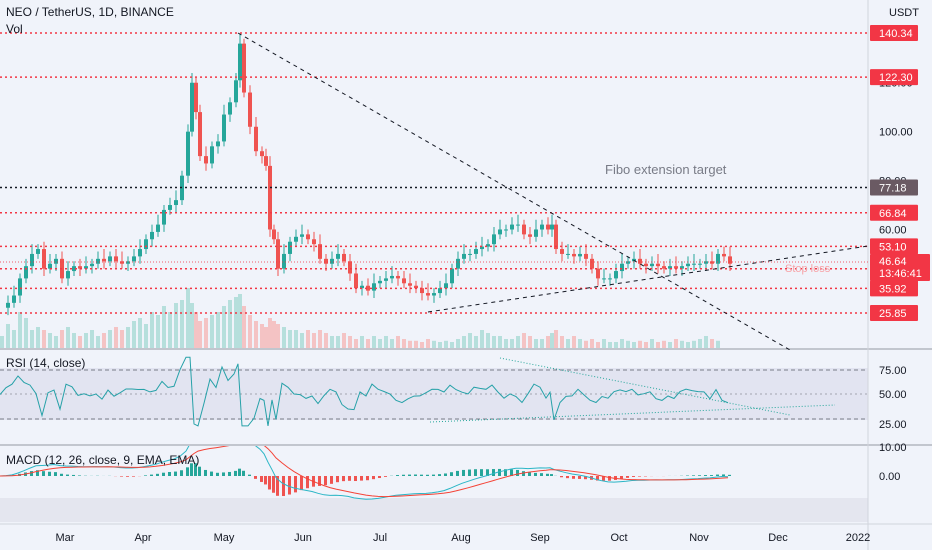  What do you see at coordinates (893, 214) in the screenshot?
I see `svg-text: 66.84` at bounding box center [893, 214].